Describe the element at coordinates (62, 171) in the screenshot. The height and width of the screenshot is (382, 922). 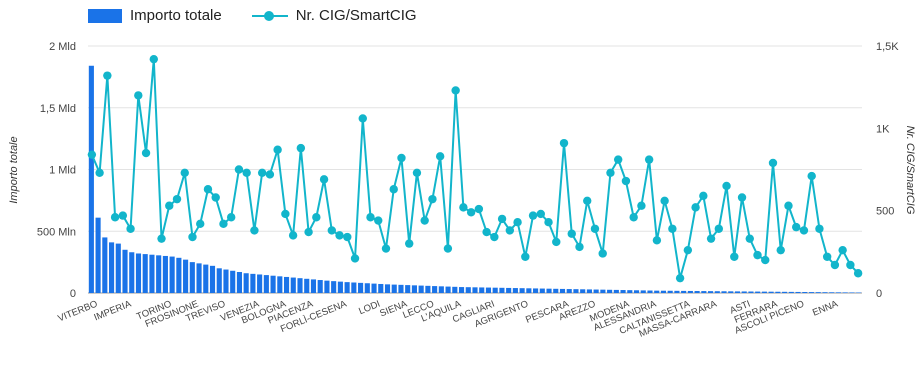
I see `y-tick-left: 1 Mld` at that location.